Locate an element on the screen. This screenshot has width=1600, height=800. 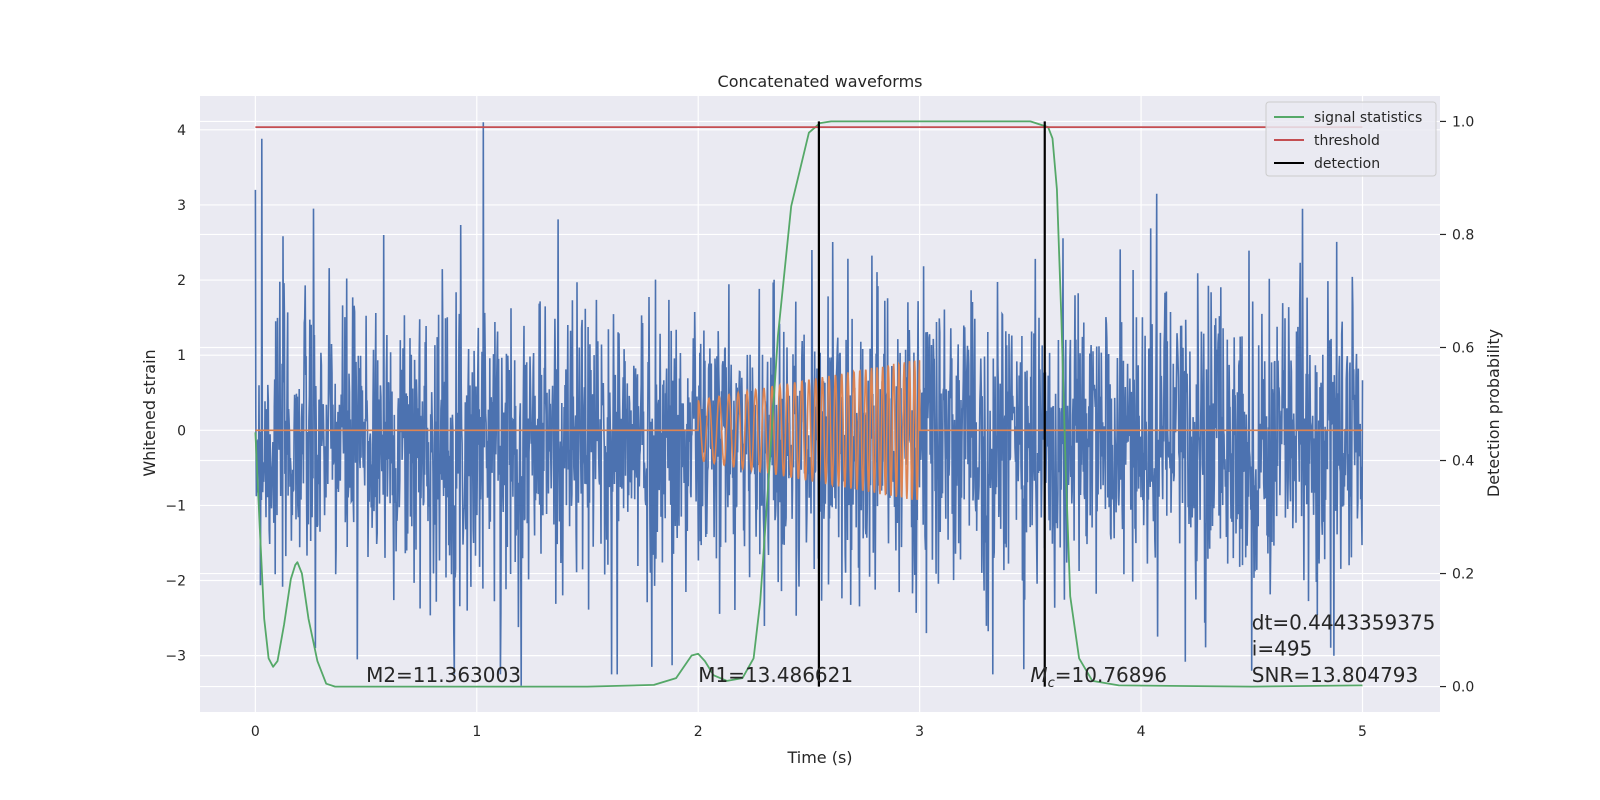
y-tick-label: 4 is located at coordinates (181, 131).